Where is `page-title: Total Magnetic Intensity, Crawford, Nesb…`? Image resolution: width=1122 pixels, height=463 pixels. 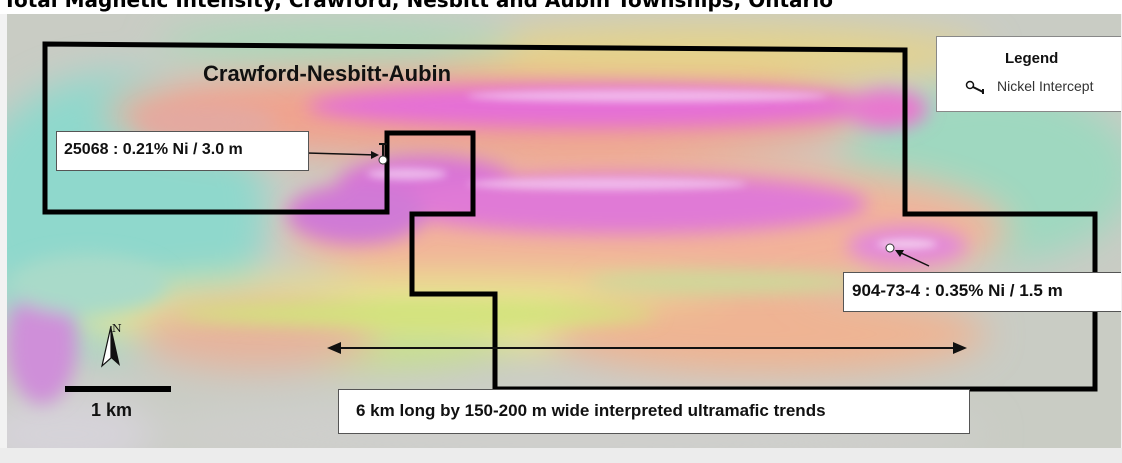
page-title: Total Magnetic Intensity, Crawford, Nesb… is located at coordinates (561, 7).